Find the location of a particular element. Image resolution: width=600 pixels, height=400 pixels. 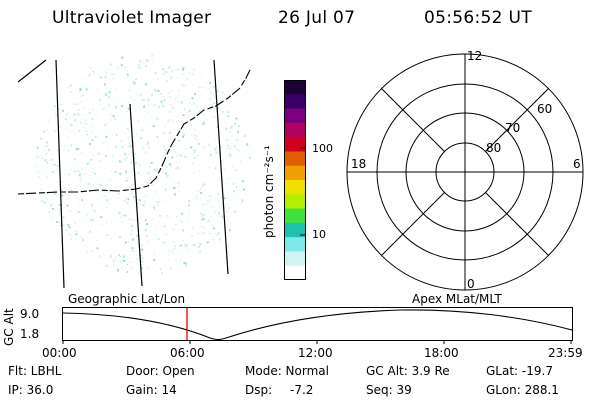

gc-alt-curve is located at coordinates (317, 325).